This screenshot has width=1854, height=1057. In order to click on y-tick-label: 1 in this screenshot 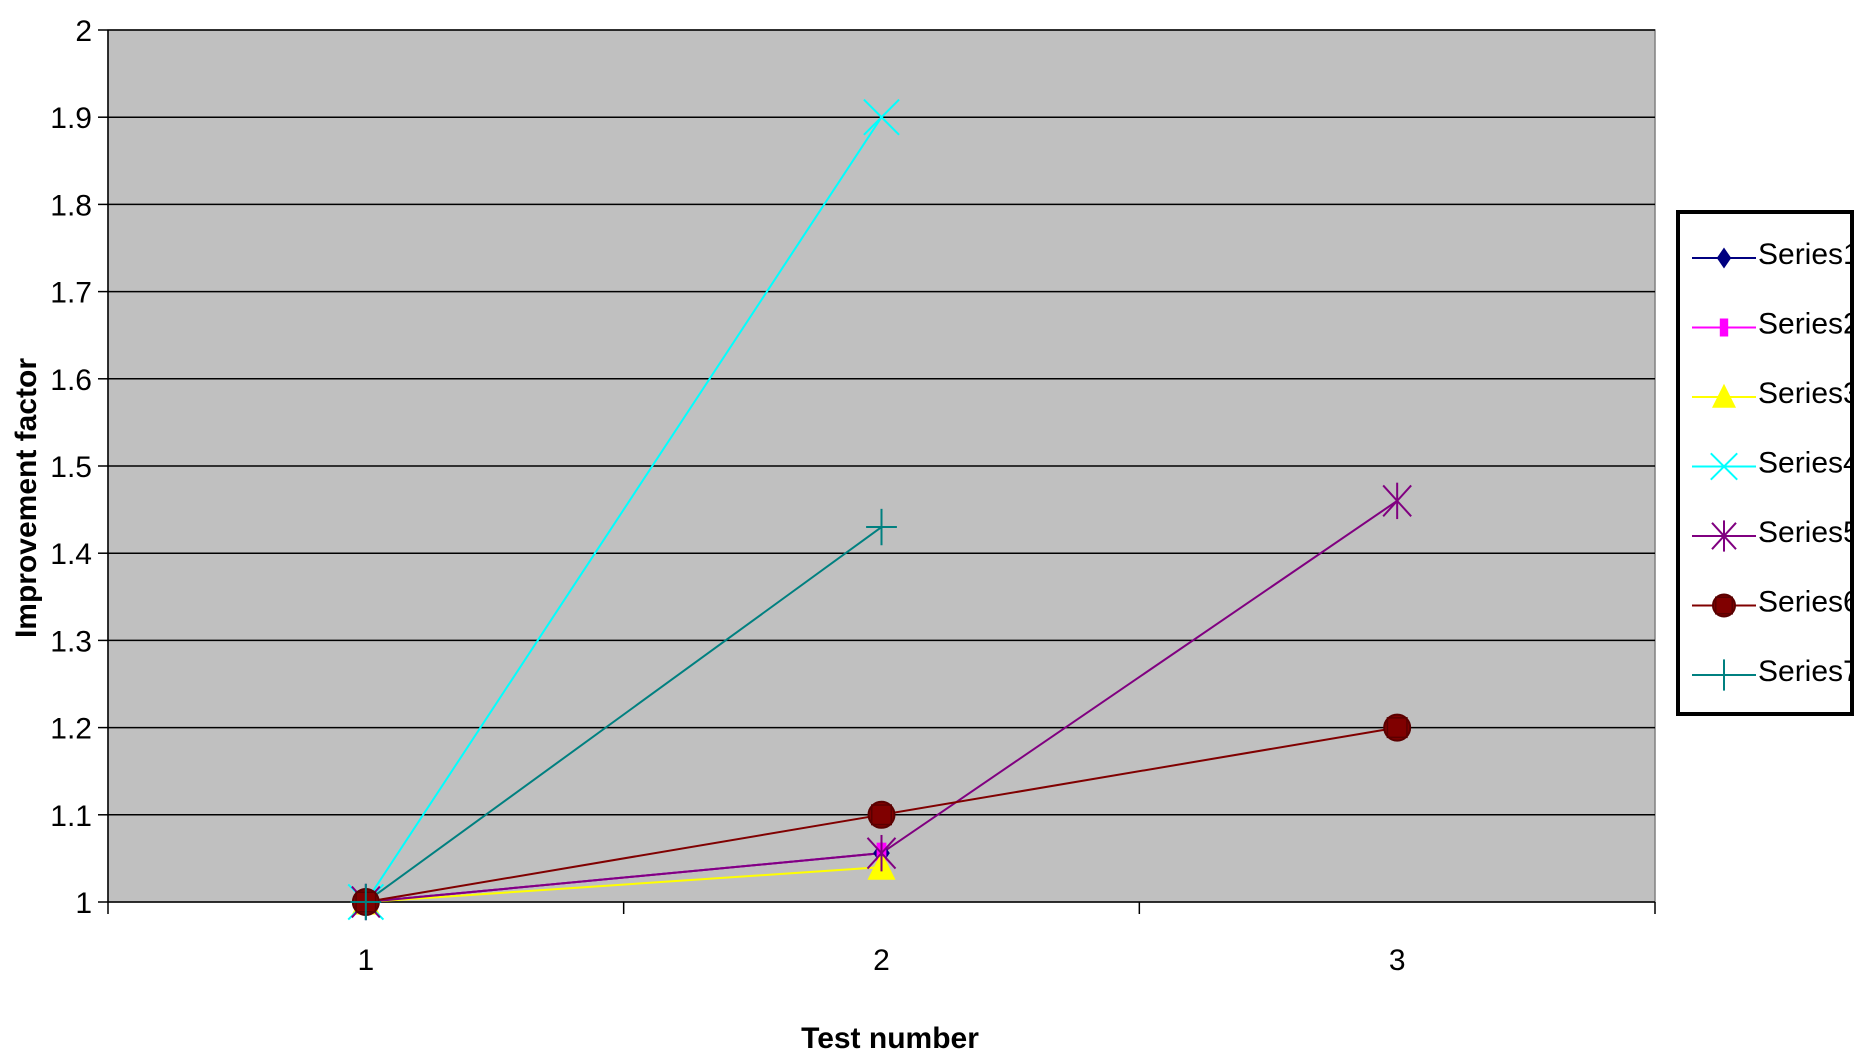, I will do `click(83, 903)`.